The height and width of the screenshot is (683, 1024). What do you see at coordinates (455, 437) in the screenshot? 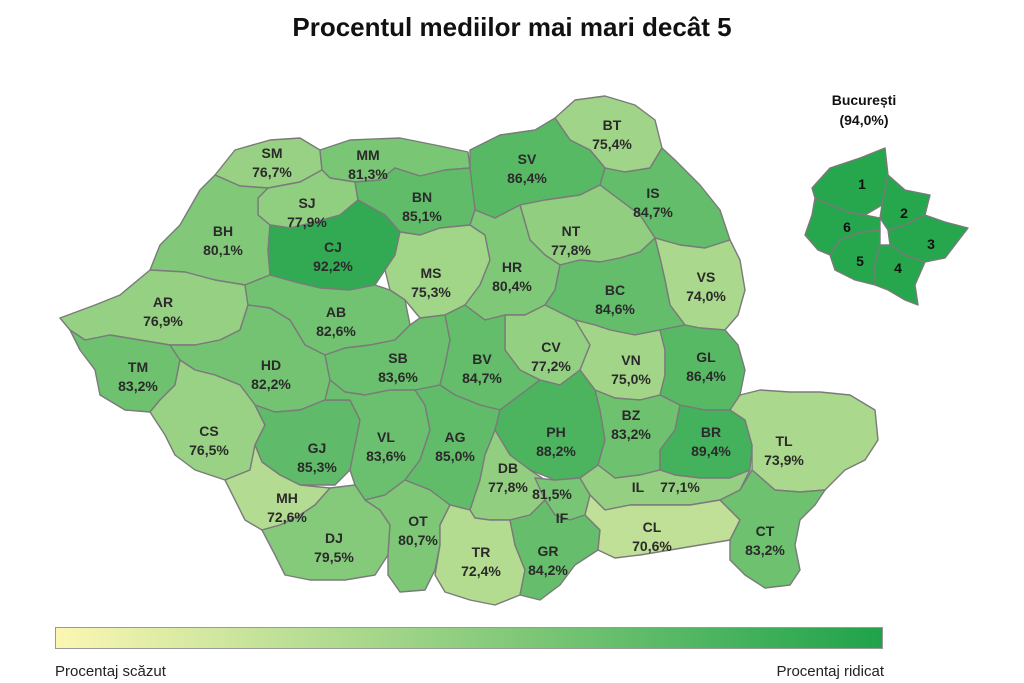
I see `county-code-ag: AG` at bounding box center [455, 437].